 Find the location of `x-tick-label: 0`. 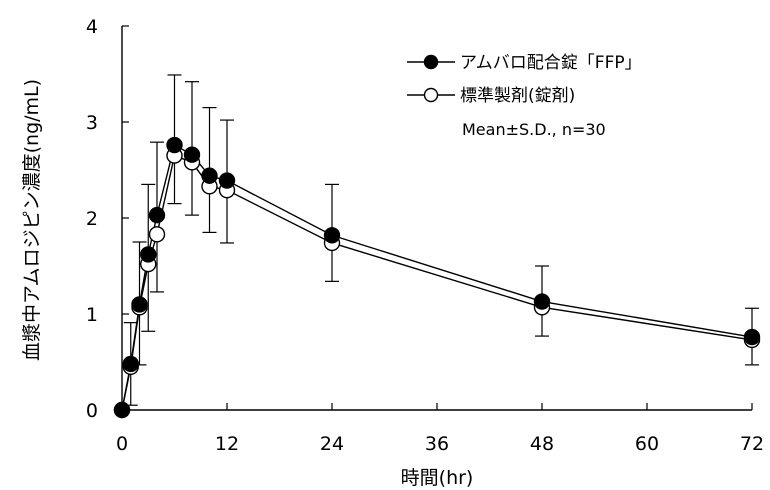

x-tick-label: 0 is located at coordinates (122, 444).